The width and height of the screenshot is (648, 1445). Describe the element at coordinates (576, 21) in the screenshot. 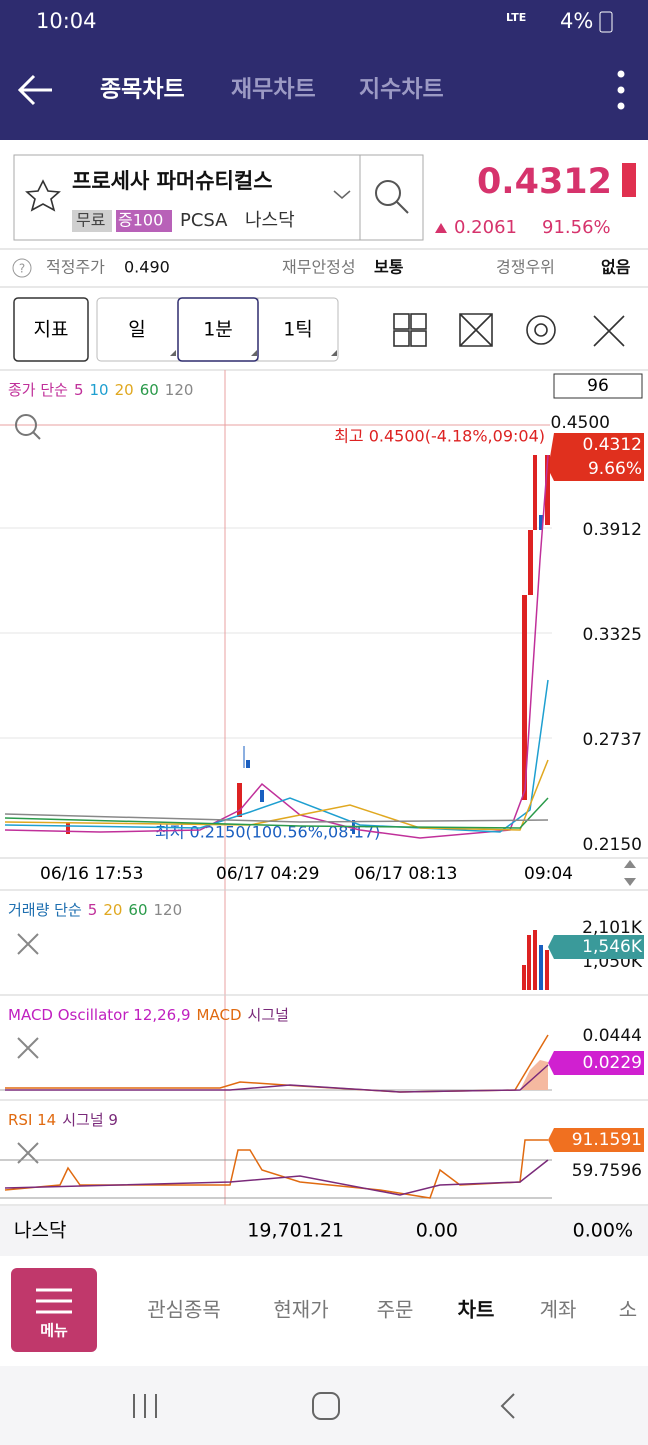

I see `battery: 4%` at that location.